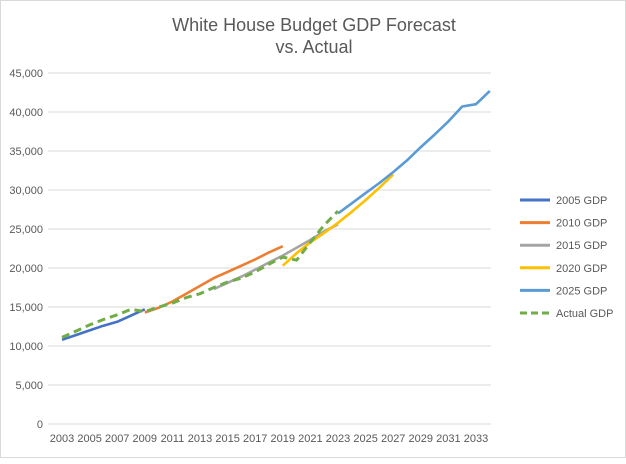 This screenshot has height=464, width=626. Describe the element at coordinates (393, 439) in the screenshot. I see `x-tick-label: 2027` at that location.